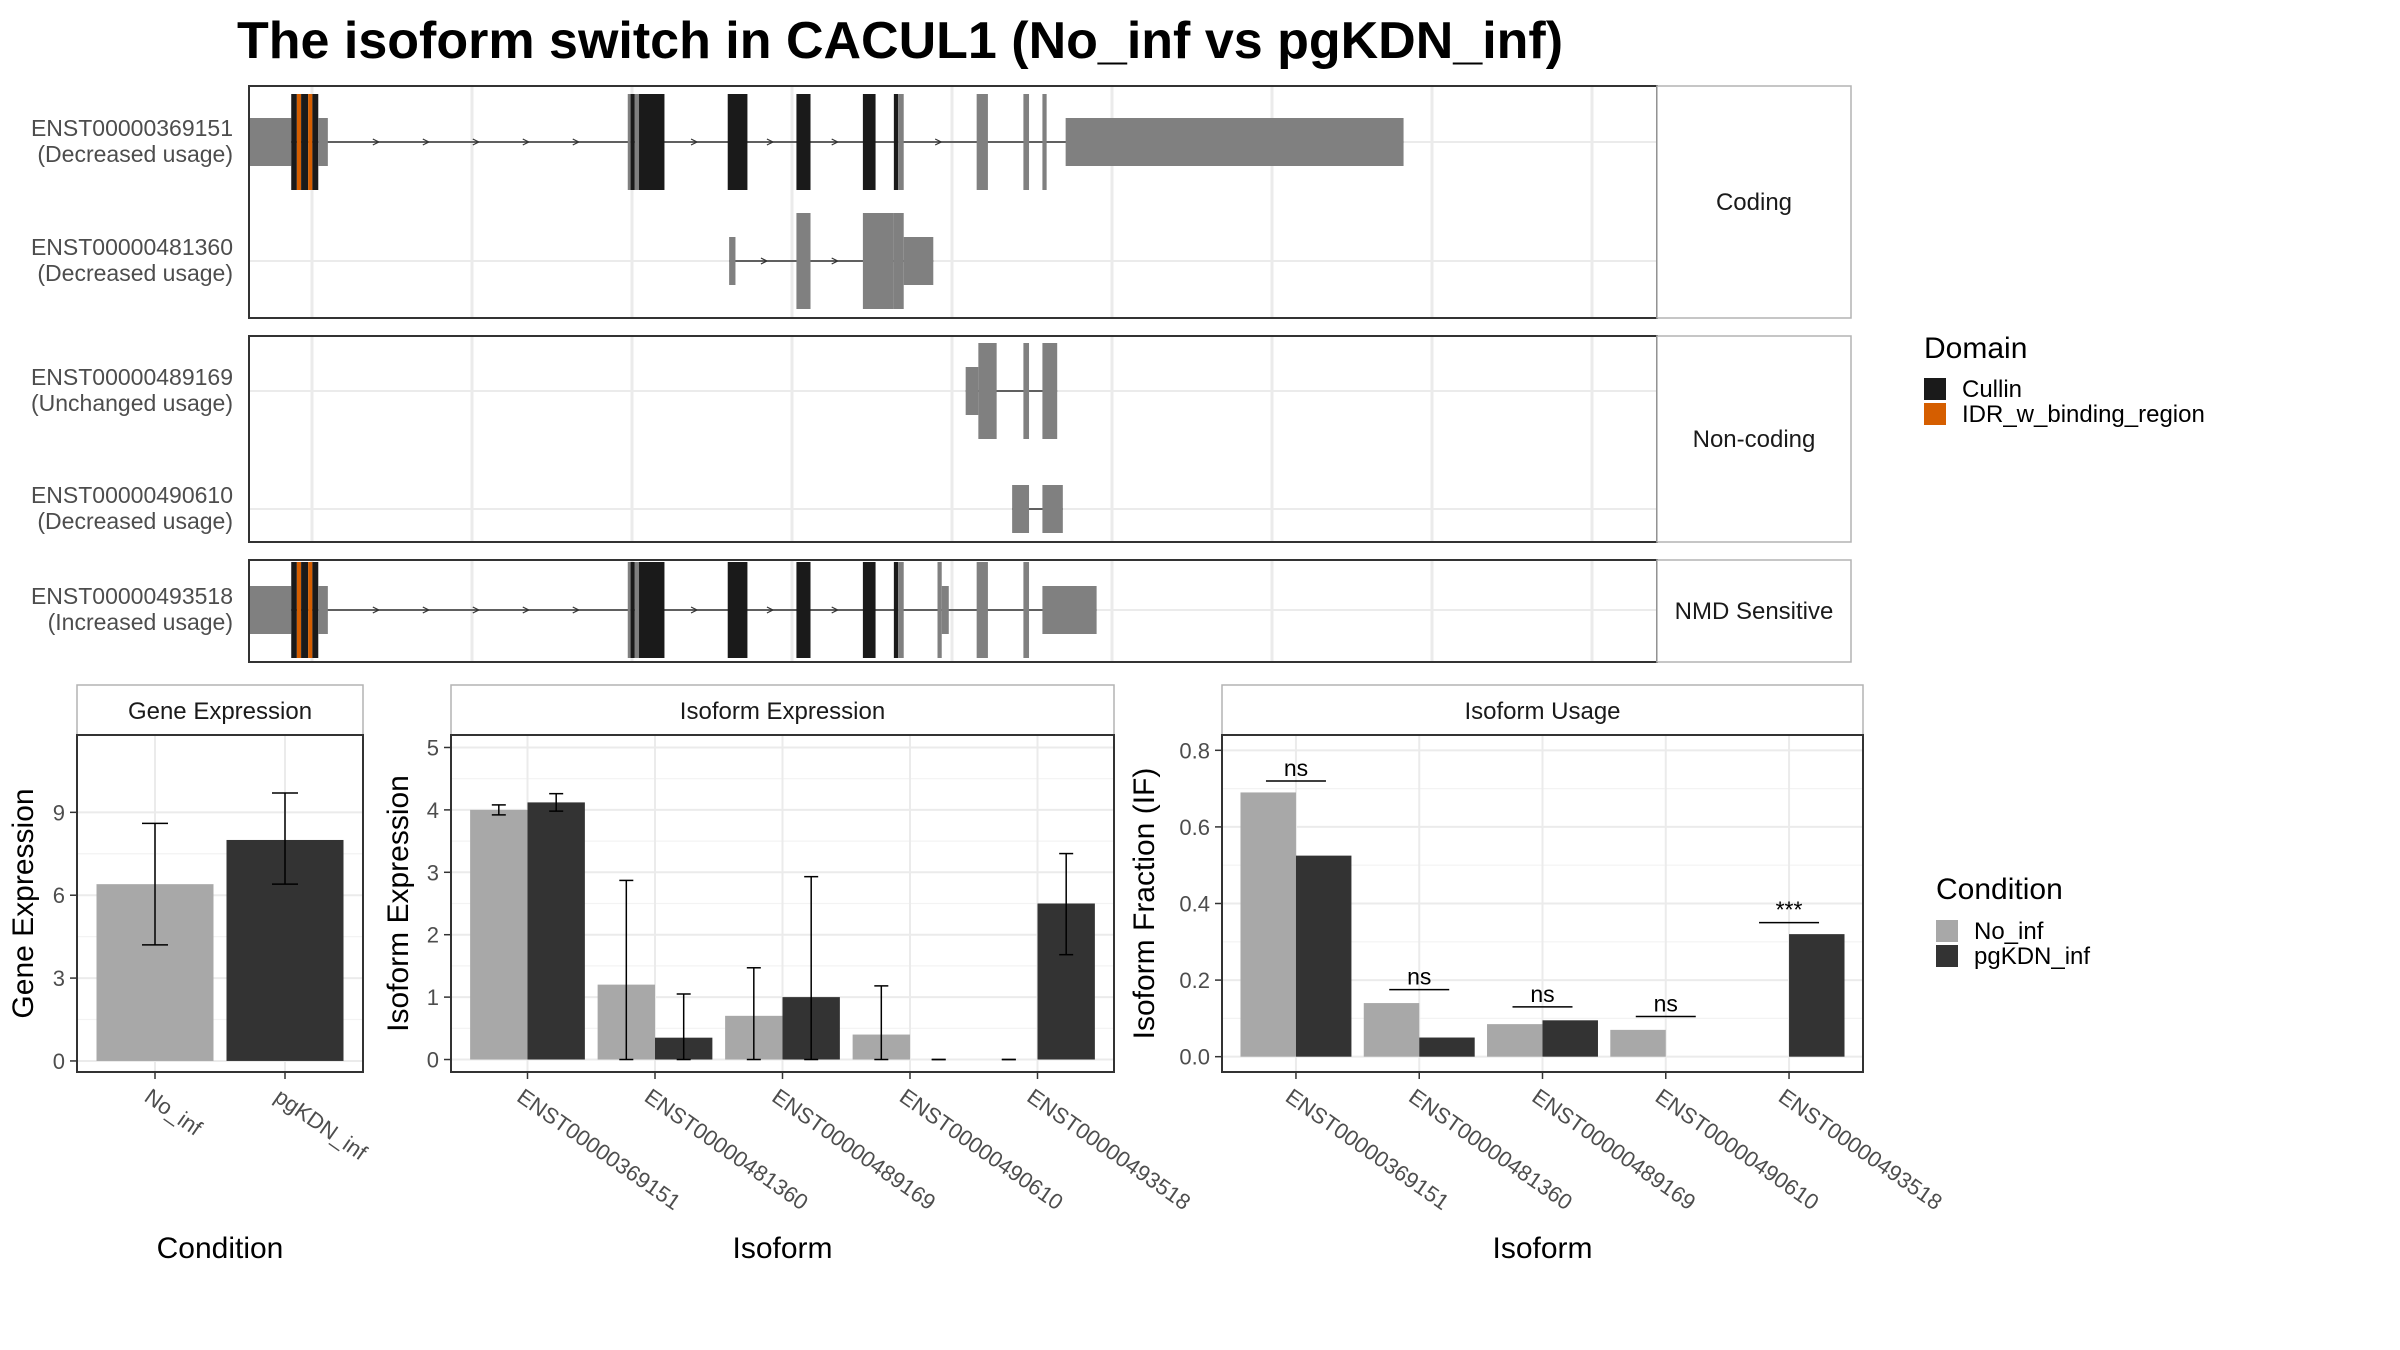  What do you see at coordinates (59, 895) in the screenshot?
I see `y-tick-label: 6` at bounding box center [59, 895].